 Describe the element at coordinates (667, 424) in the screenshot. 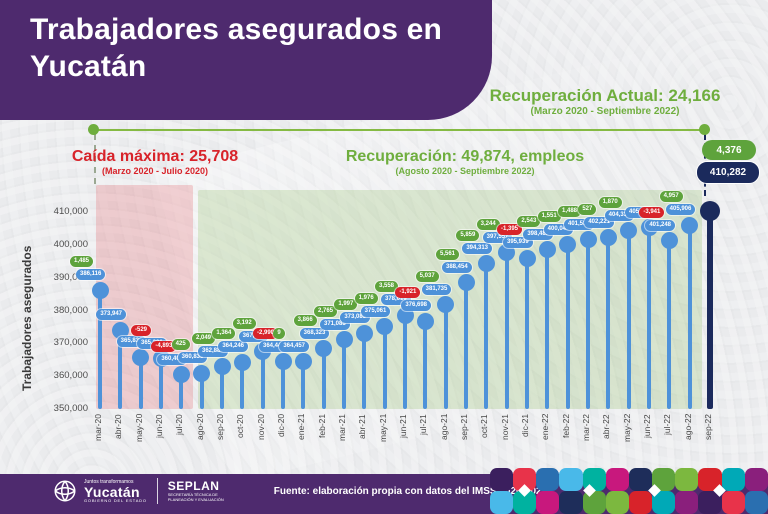

I see `x-axis-label: jul-22` at that location.